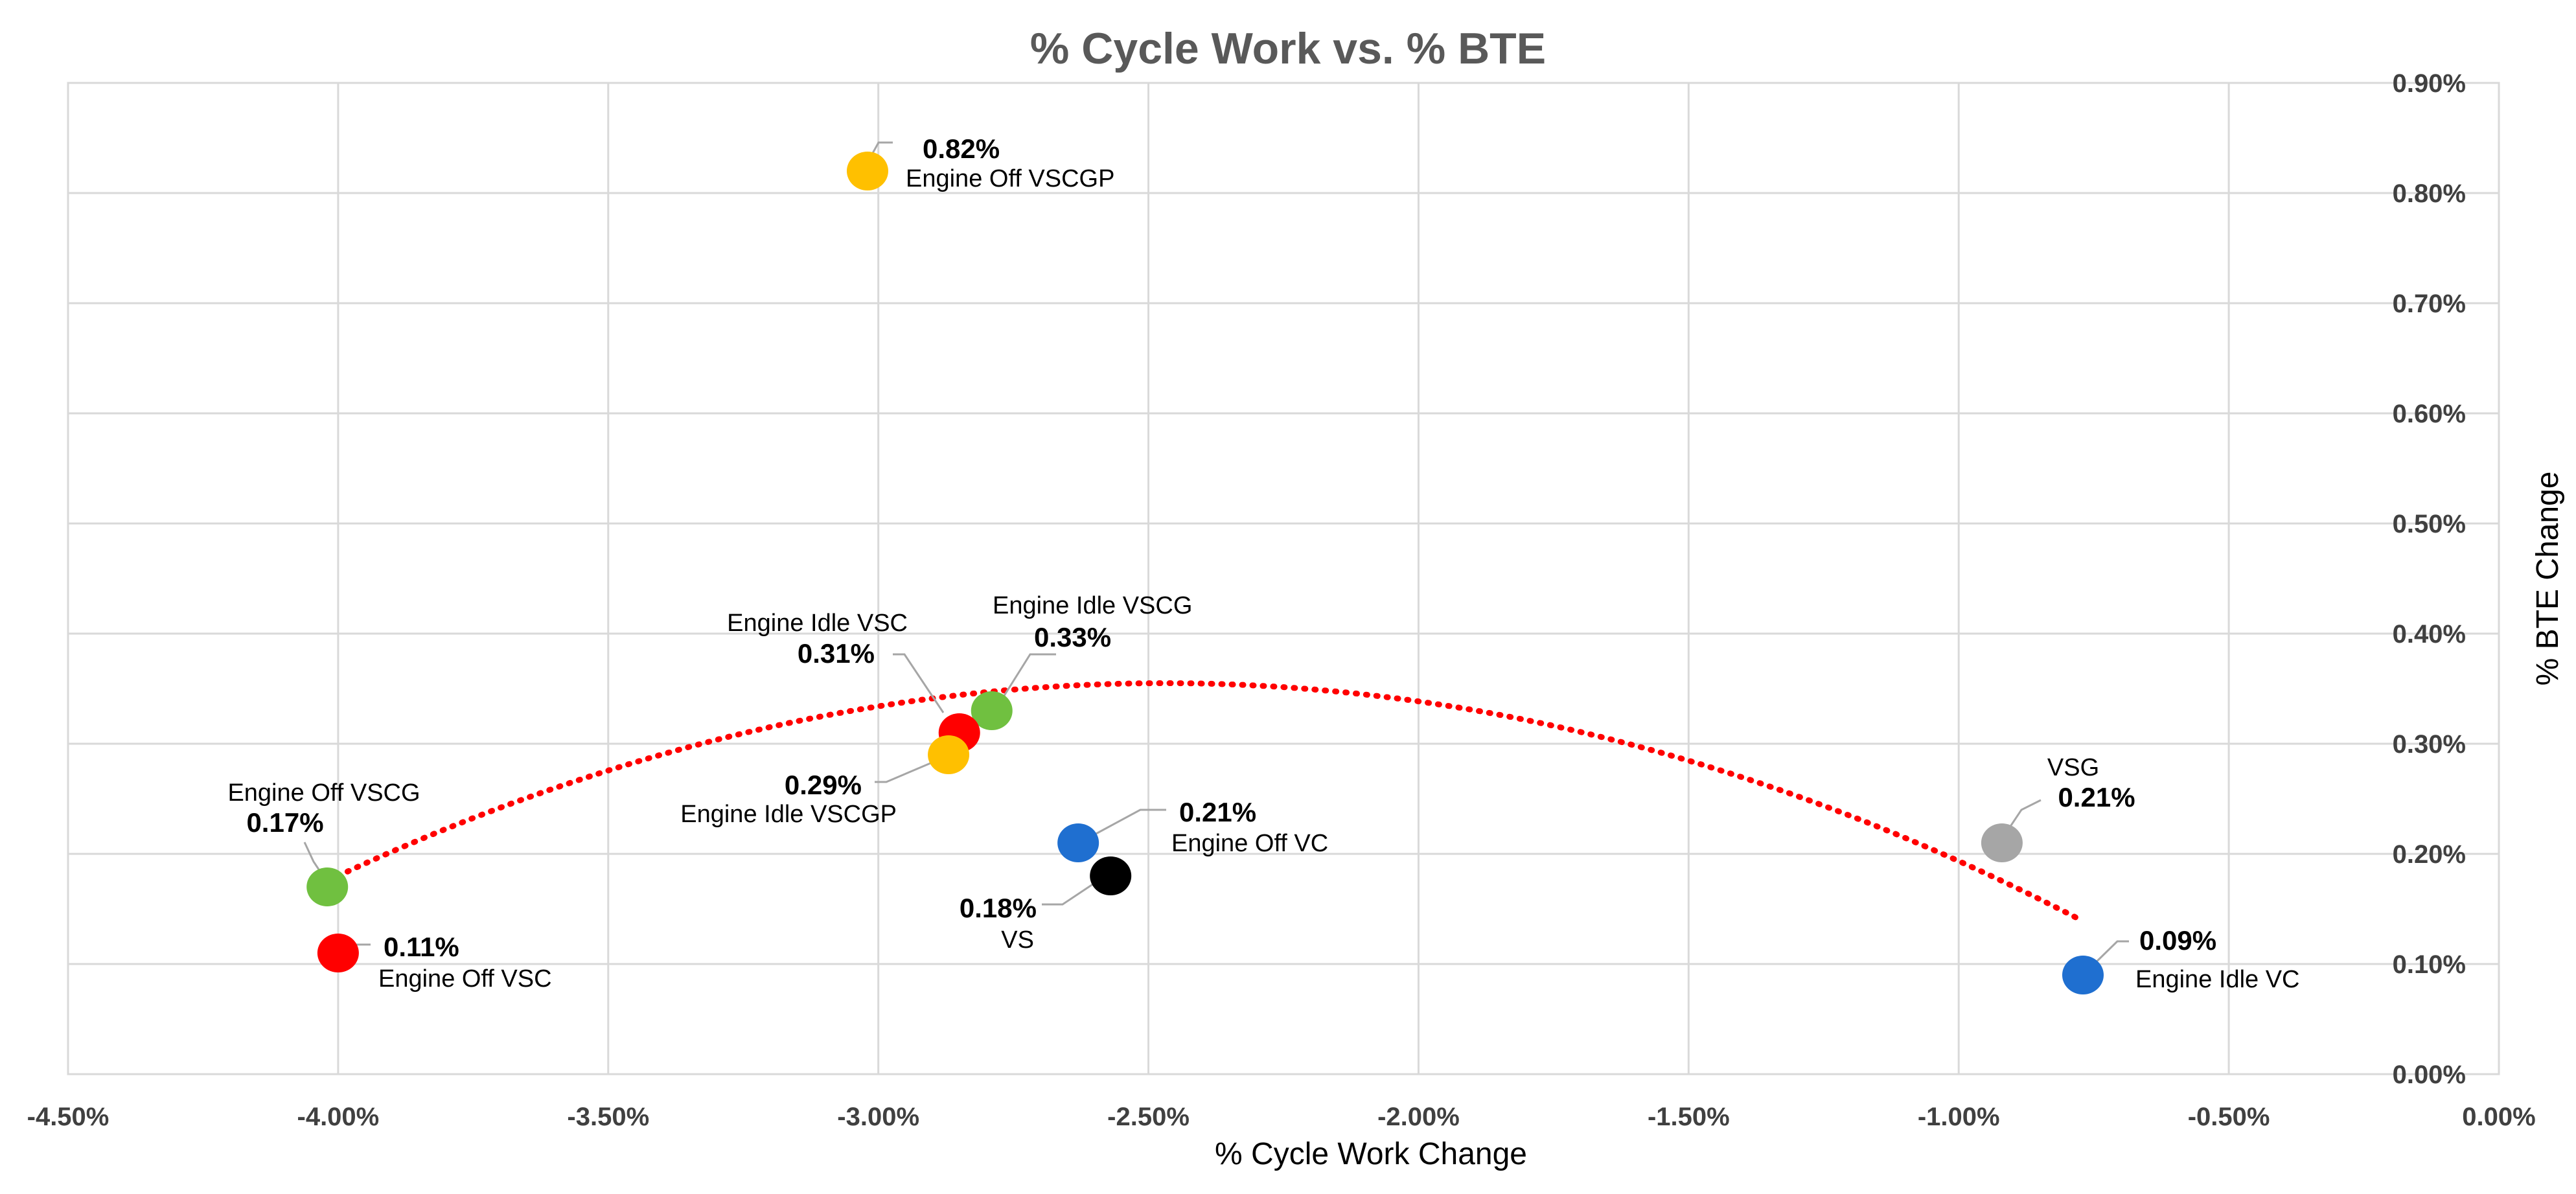  I want to click on x-tick-label: -3.00%, so click(878, 1117).